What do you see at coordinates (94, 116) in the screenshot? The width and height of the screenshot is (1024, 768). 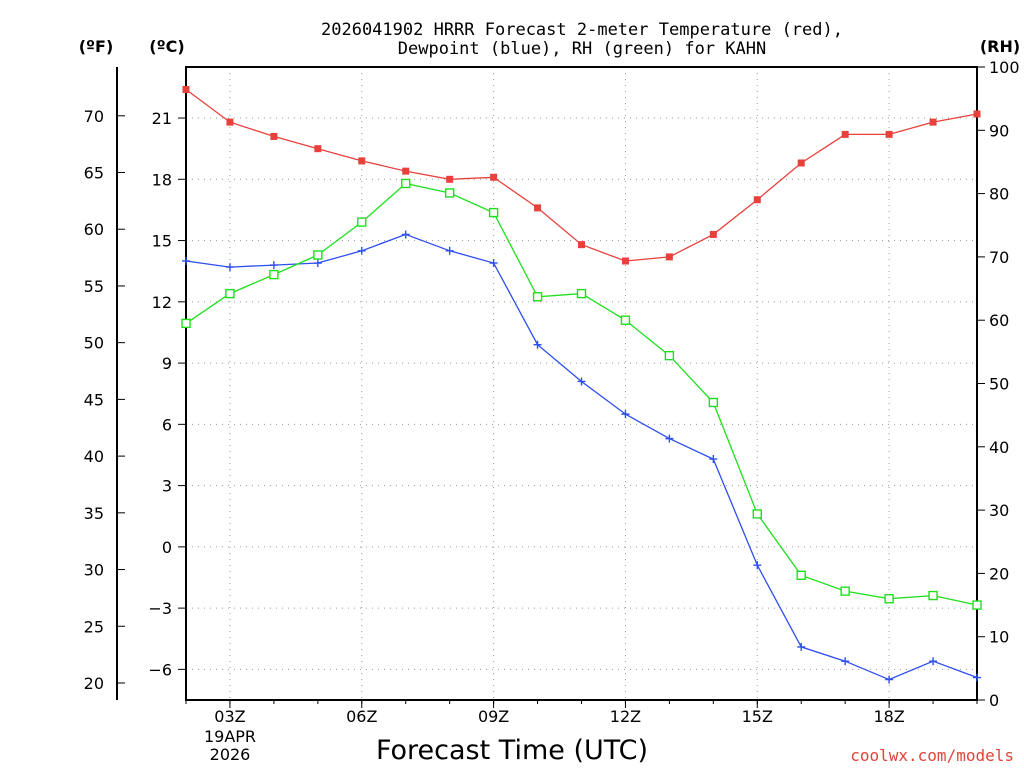 I see `fahrenheit-tick-label: 70` at bounding box center [94, 116].